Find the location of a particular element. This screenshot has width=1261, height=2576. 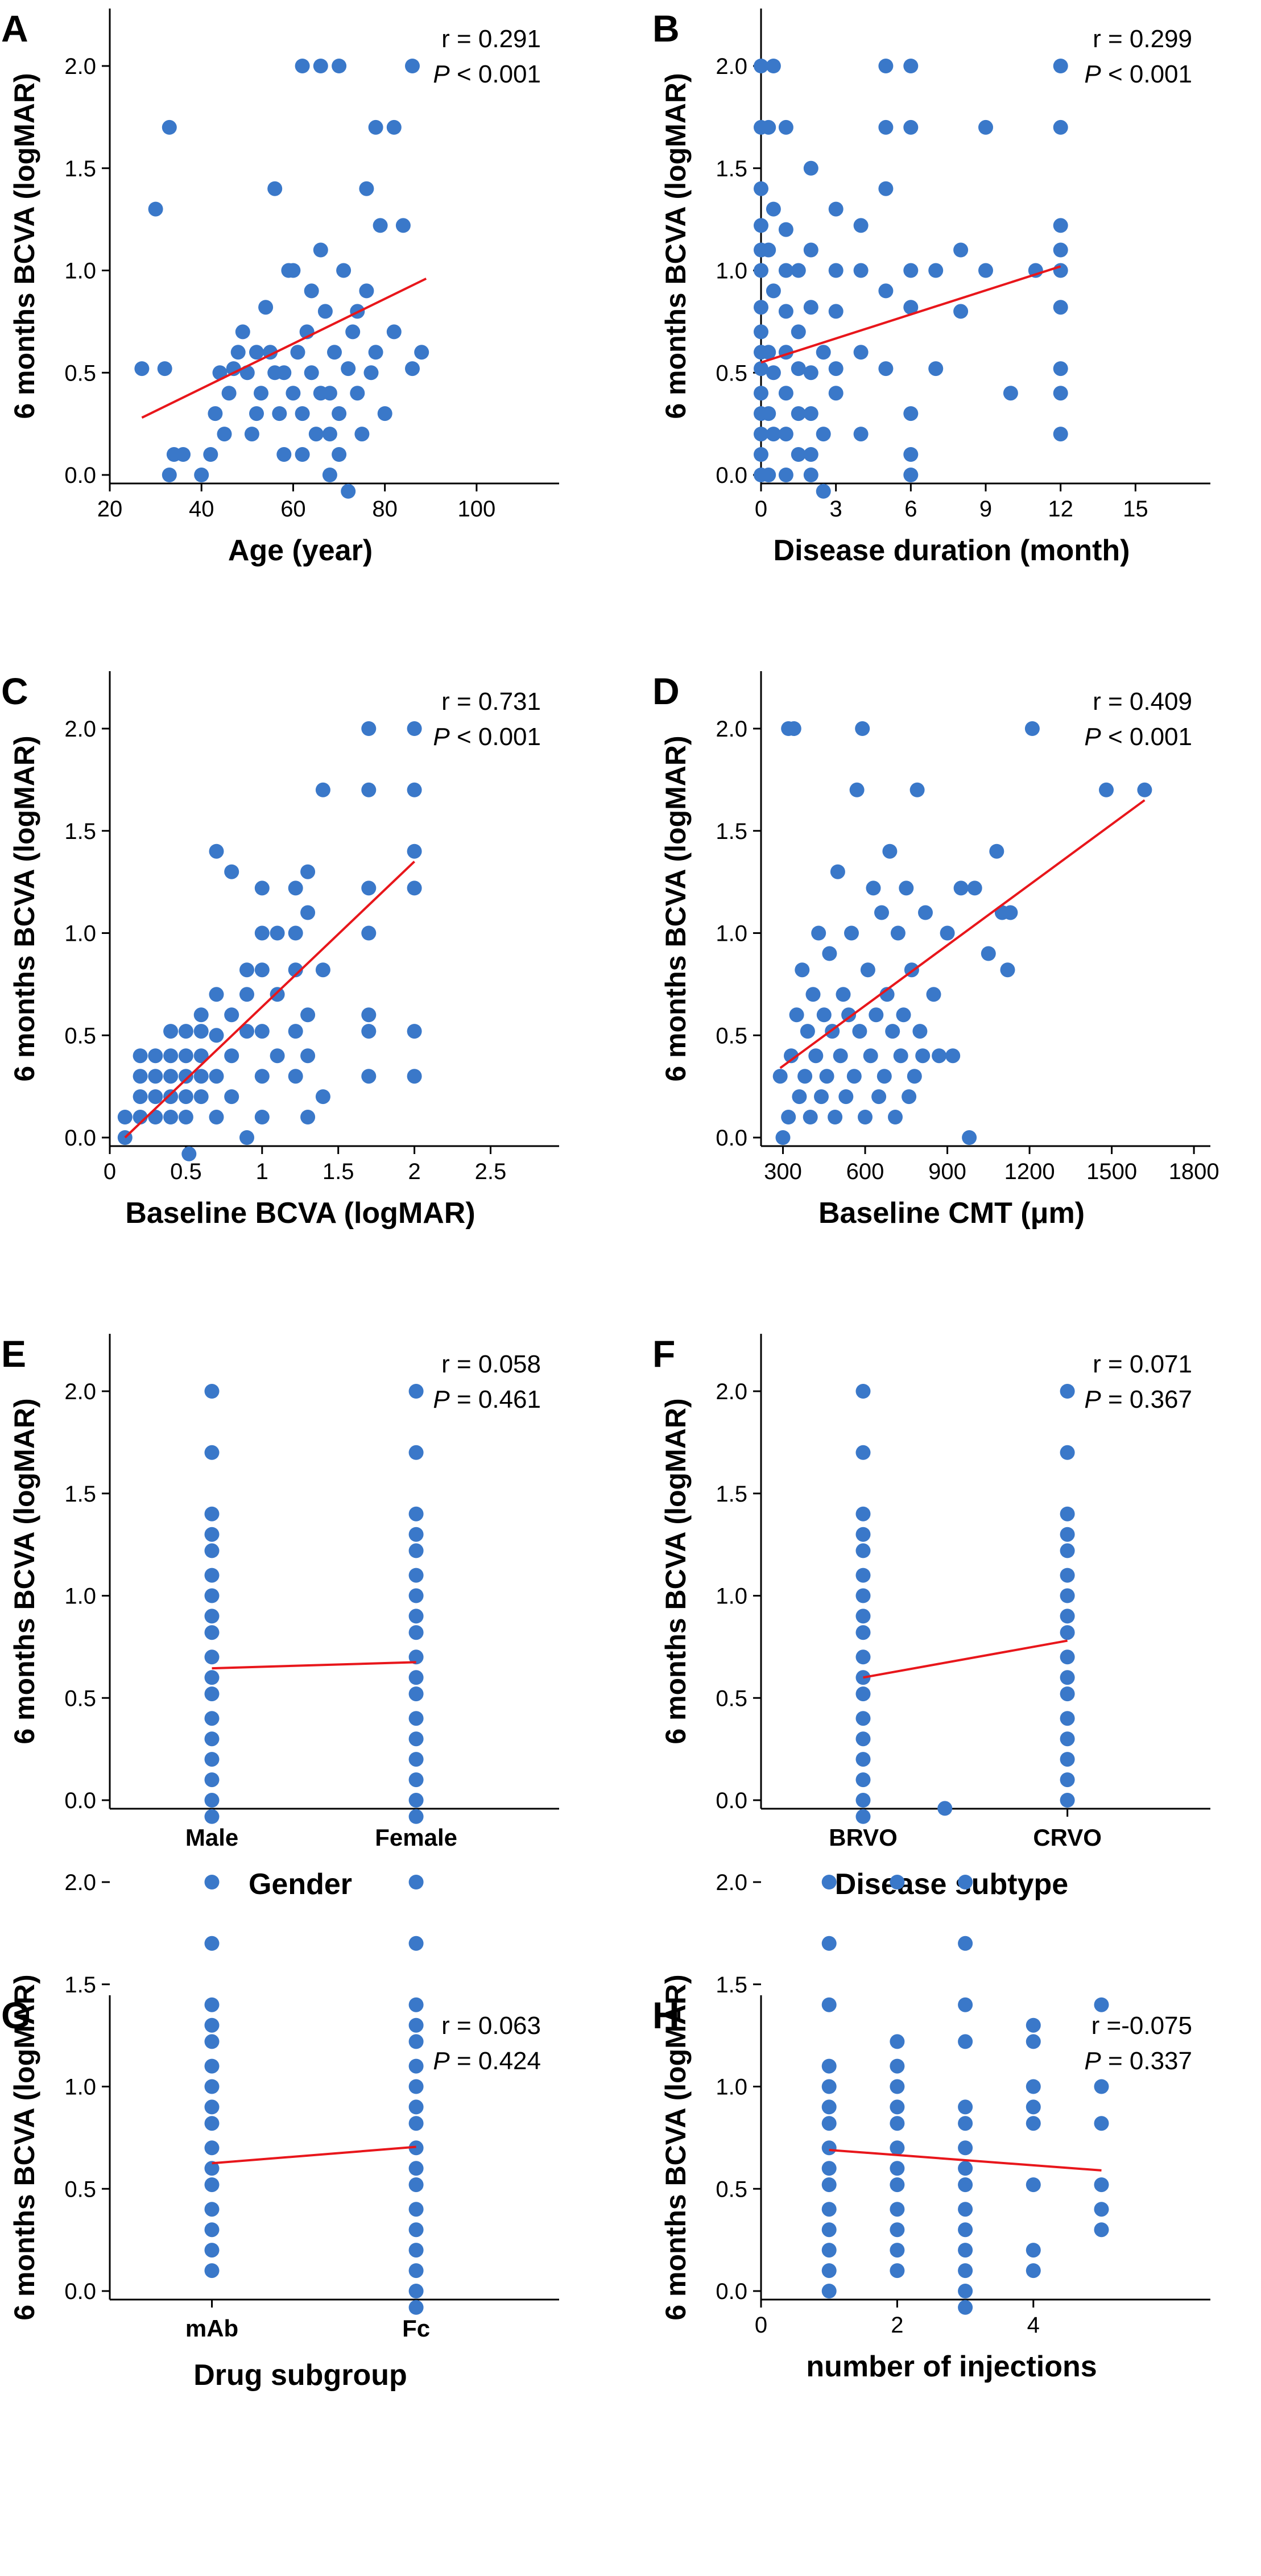

panel-a-x-tick-label: 40 is located at coordinates (201, 509).